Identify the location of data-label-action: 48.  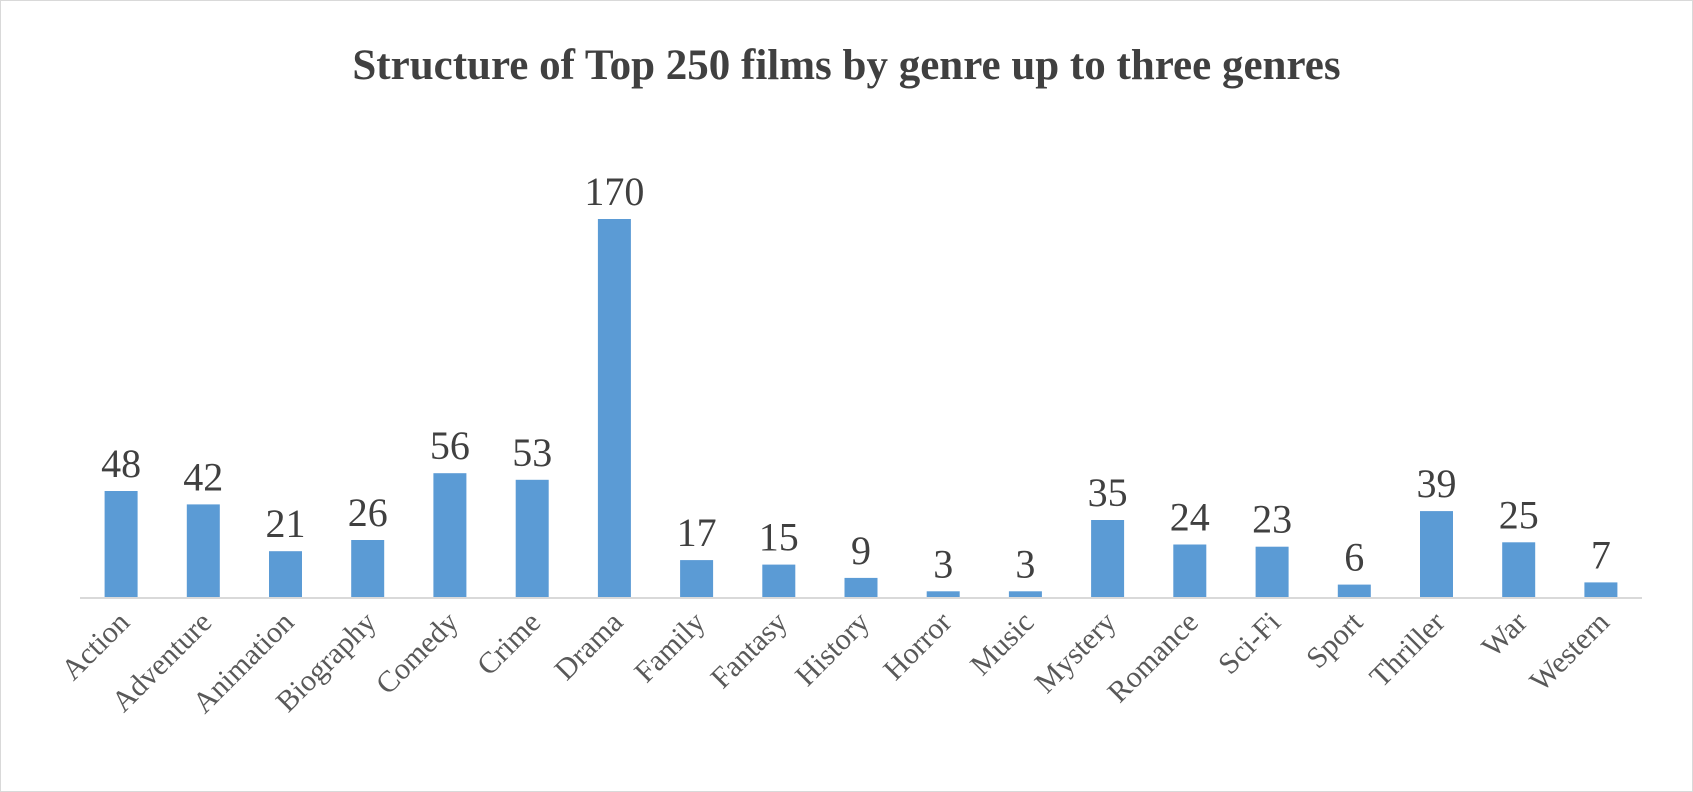
(121, 463).